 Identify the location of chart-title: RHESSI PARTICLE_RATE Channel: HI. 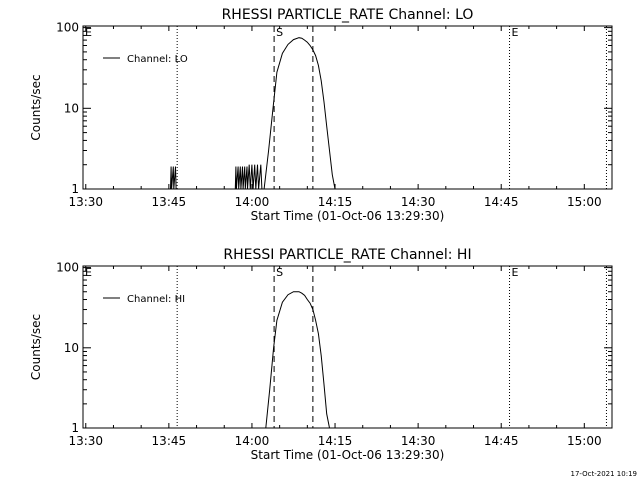
(347, 255).